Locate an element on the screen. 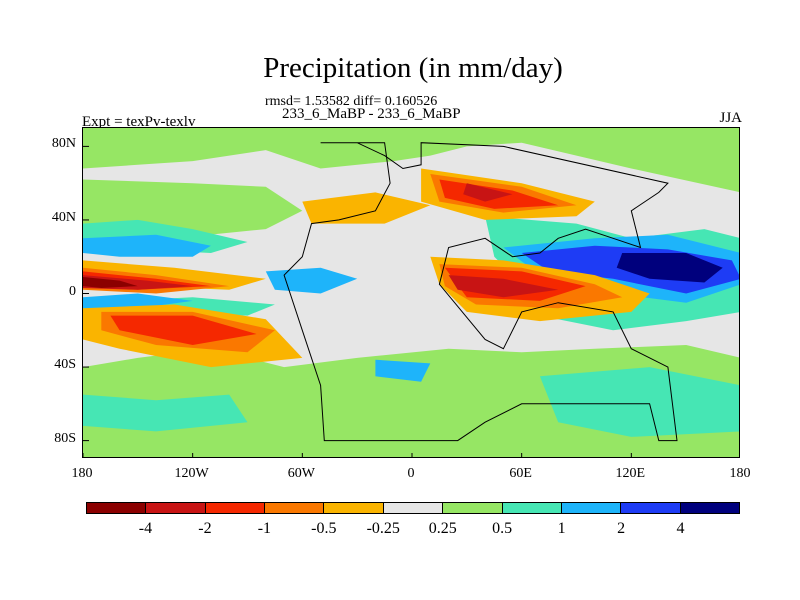 The image size is (800, 600). colorbar-label: -4 is located at coordinates (145, 528).